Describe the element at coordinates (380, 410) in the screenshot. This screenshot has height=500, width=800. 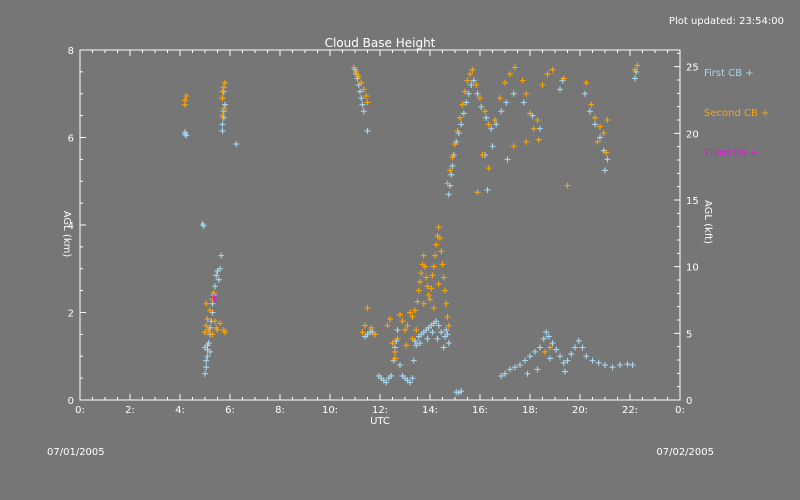
I see `x-tick-label: 12:` at that location.